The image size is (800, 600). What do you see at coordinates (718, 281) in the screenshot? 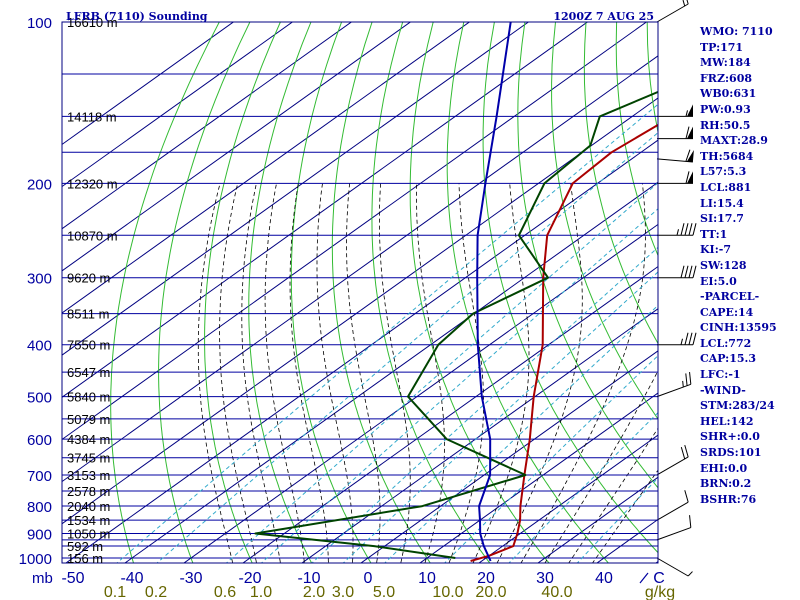
I see `stat-line: EI:5.0` at bounding box center [718, 281].